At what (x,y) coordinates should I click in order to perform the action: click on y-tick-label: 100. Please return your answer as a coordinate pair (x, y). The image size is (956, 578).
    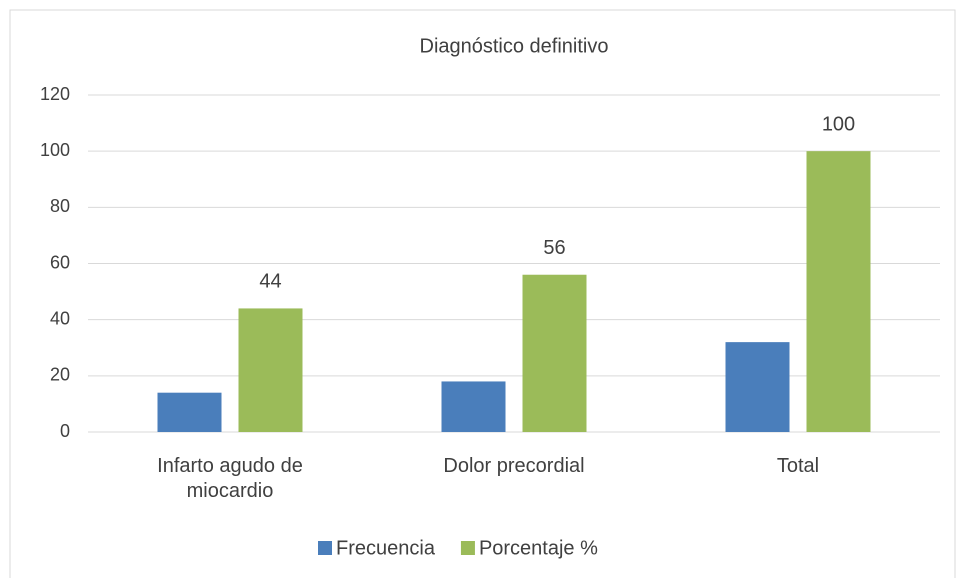
    Looking at the image, I should click on (55, 150).